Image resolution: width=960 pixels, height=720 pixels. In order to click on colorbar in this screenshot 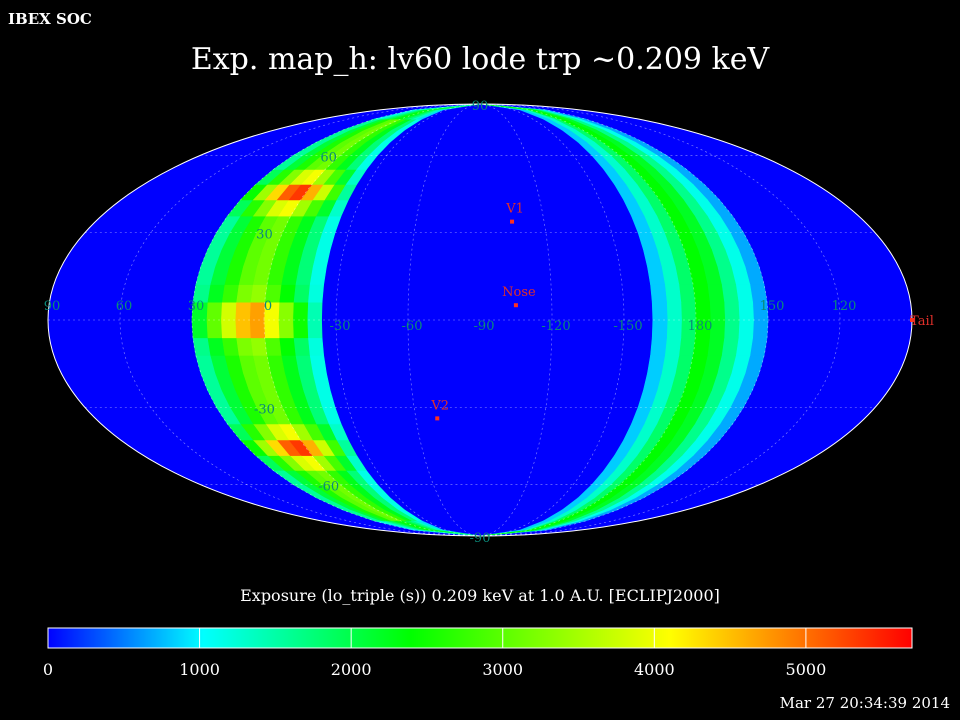, I will do `click(480, 638)`.